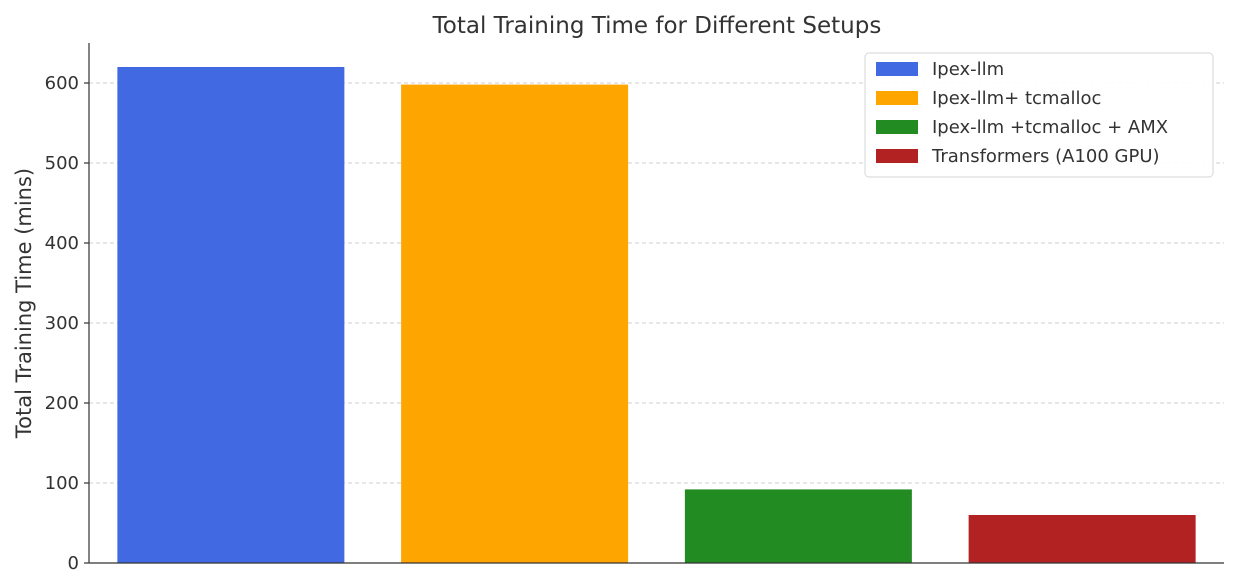 The width and height of the screenshot is (1235, 587). I want to click on y-axis-ticks: 0 100 200 300 400 500 600, so click(67, 323).